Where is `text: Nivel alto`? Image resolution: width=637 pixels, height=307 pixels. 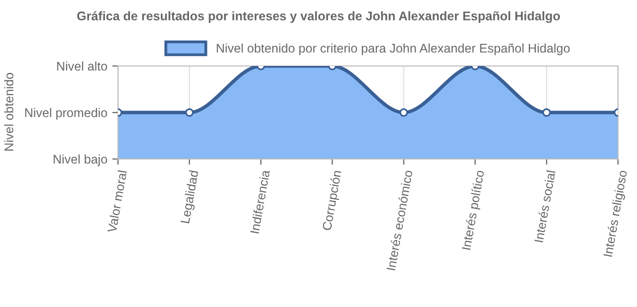 text: Nivel alto is located at coordinates (82, 66).